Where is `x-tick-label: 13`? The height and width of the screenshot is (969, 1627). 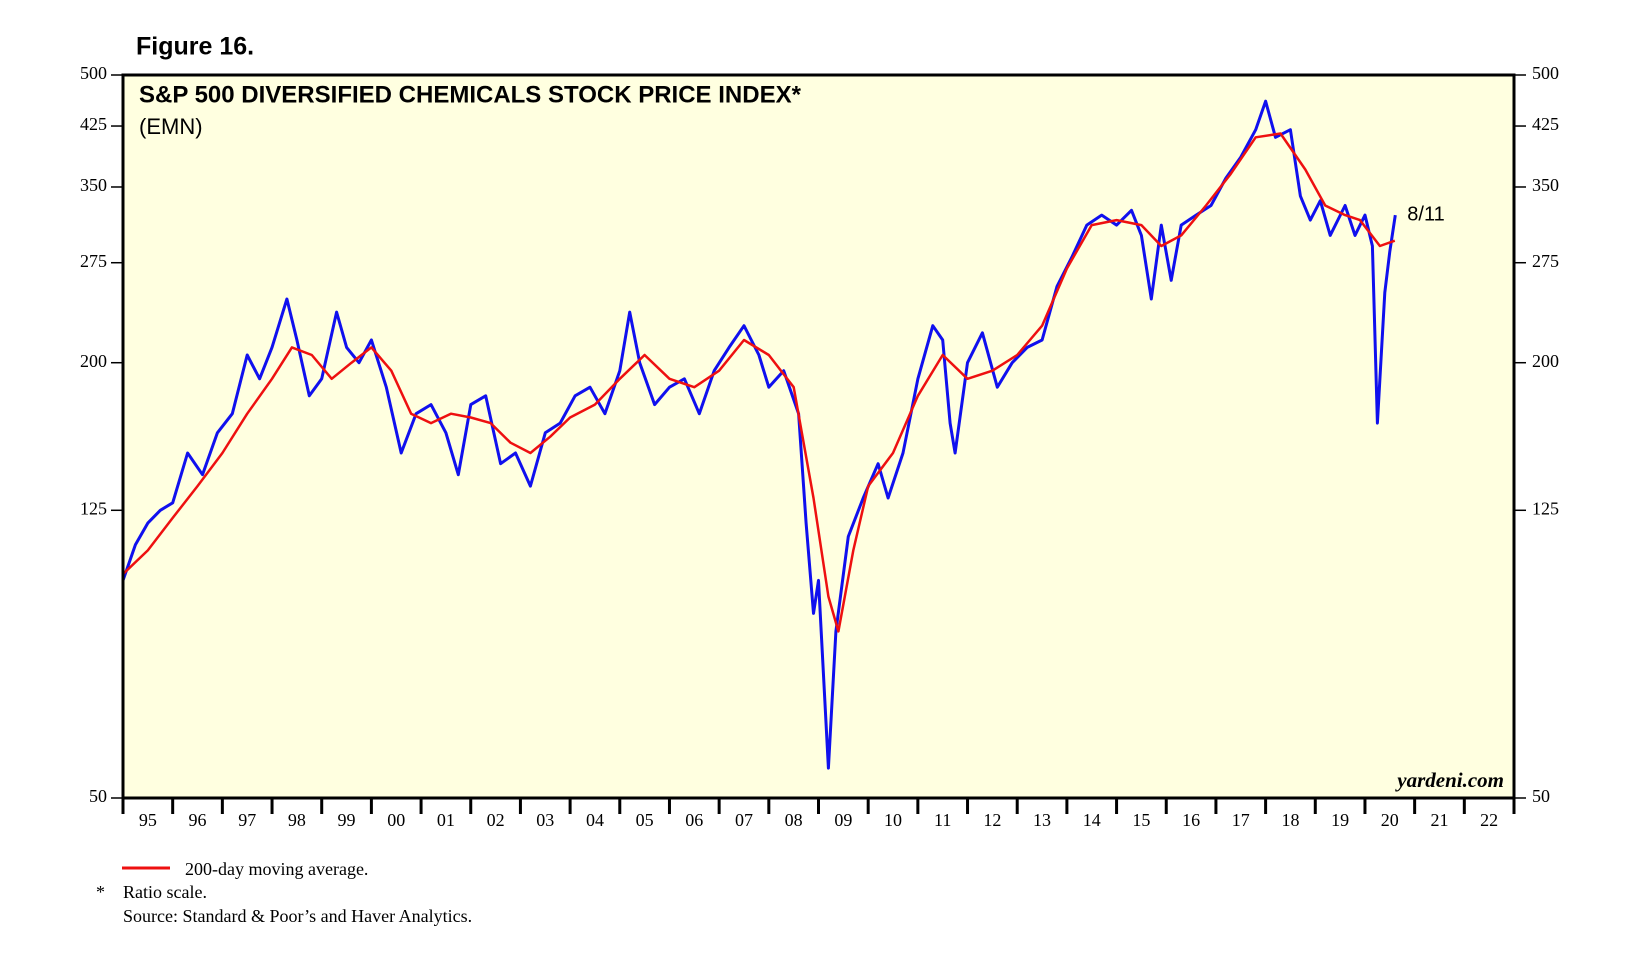 x-tick-label: 13 is located at coordinates (1042, 820).